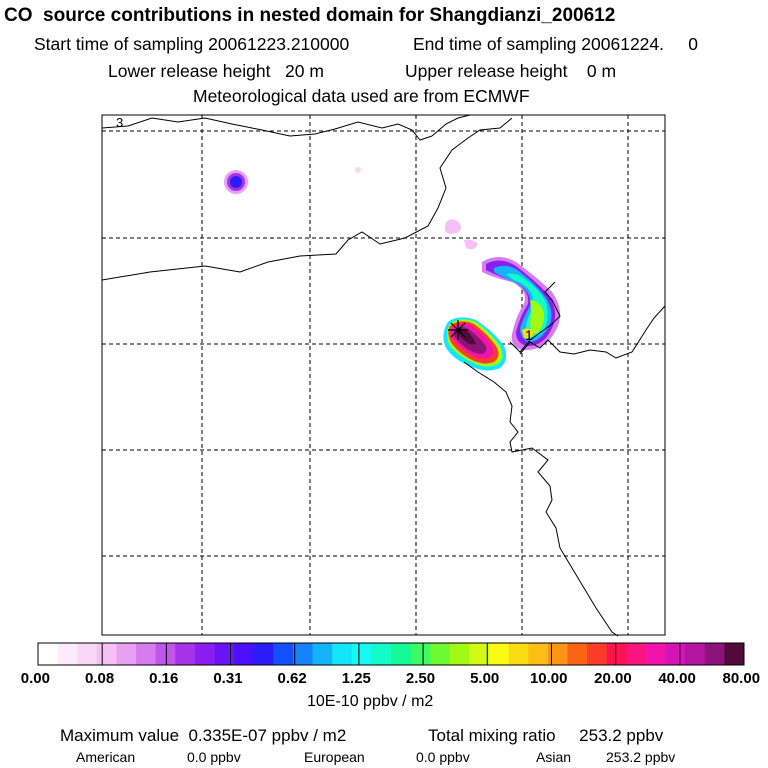  I want to click on max-value-label: Maximum value 0.335E-07 ppbv / m2, so click(203, 735).